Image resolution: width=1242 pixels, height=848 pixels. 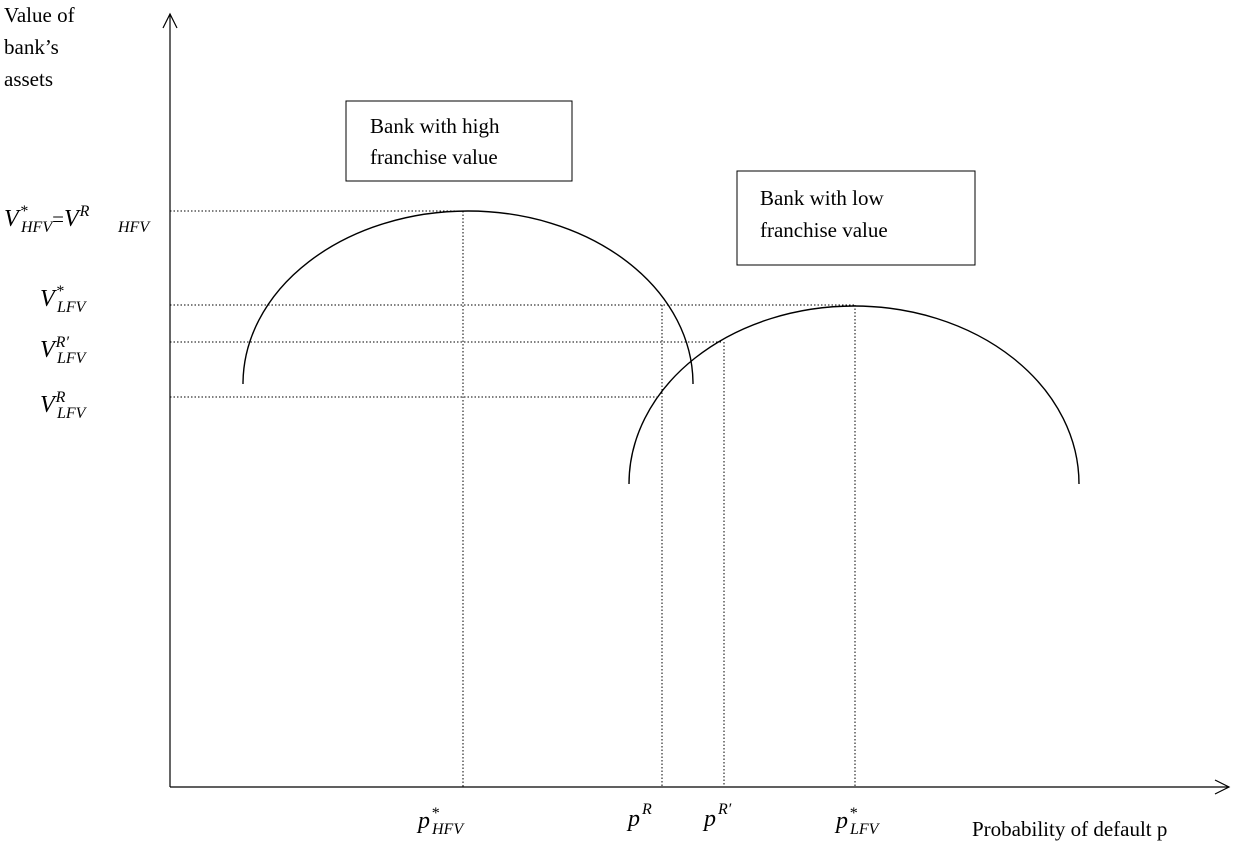 What do you see at coordinates (31, 47) in the screenshot?
I see `y-axis-label: bank’s` at bounding box center [31, 47].